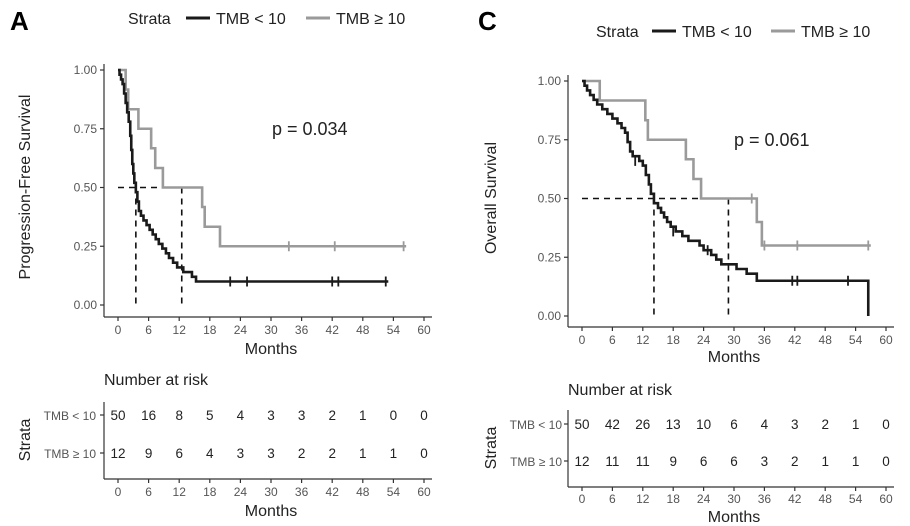  I want to click on panel-c-risk-row-label: TMB < 10, so click(536, 425).